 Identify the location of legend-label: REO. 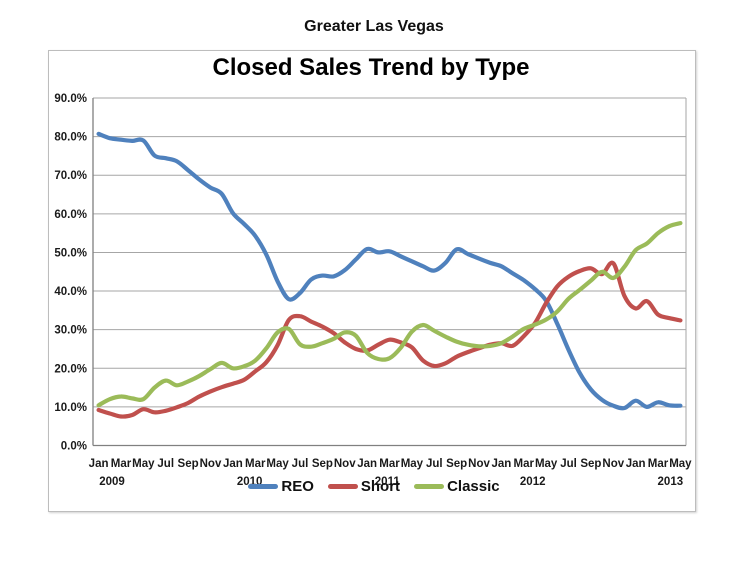
(297, 486).